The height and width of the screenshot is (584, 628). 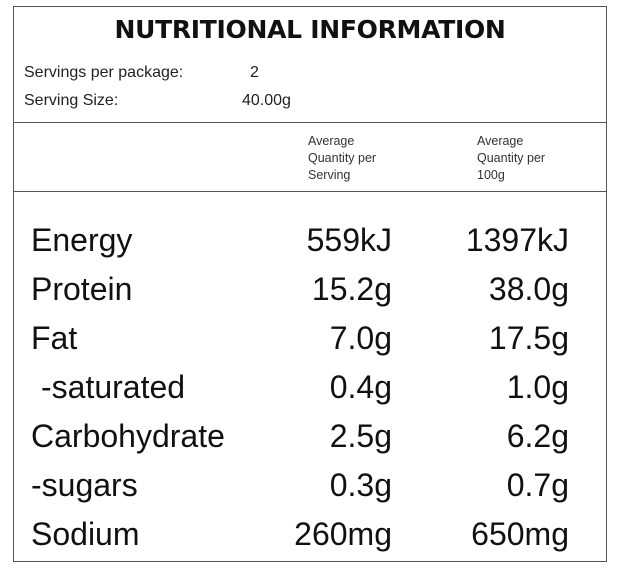 What do you see at coordinates (360, 338) in the screenshot?
I see `value-per-serving: 7.0g` at bounding box center [360, 338].